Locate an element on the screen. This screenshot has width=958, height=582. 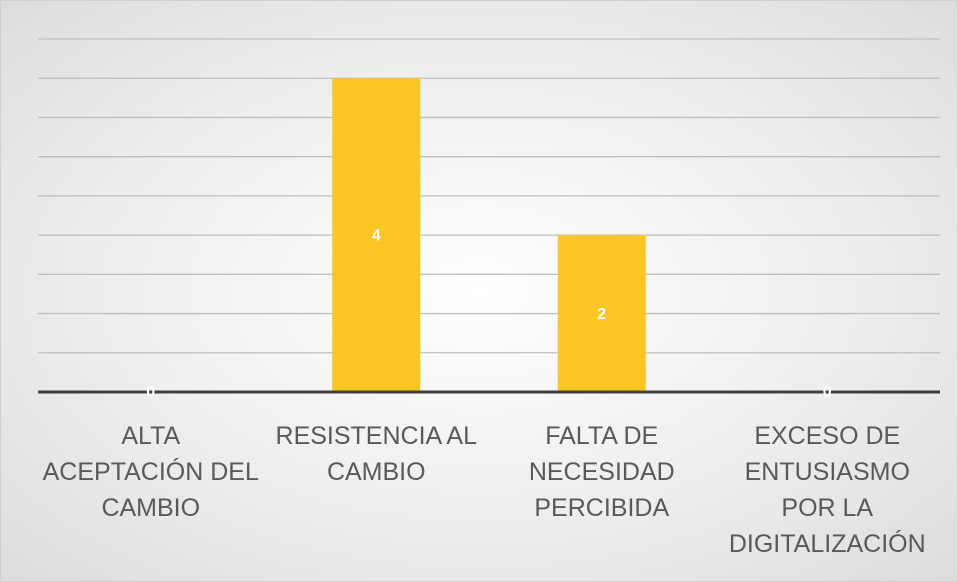
data-label: 2 is located at coordinates (601, 314).